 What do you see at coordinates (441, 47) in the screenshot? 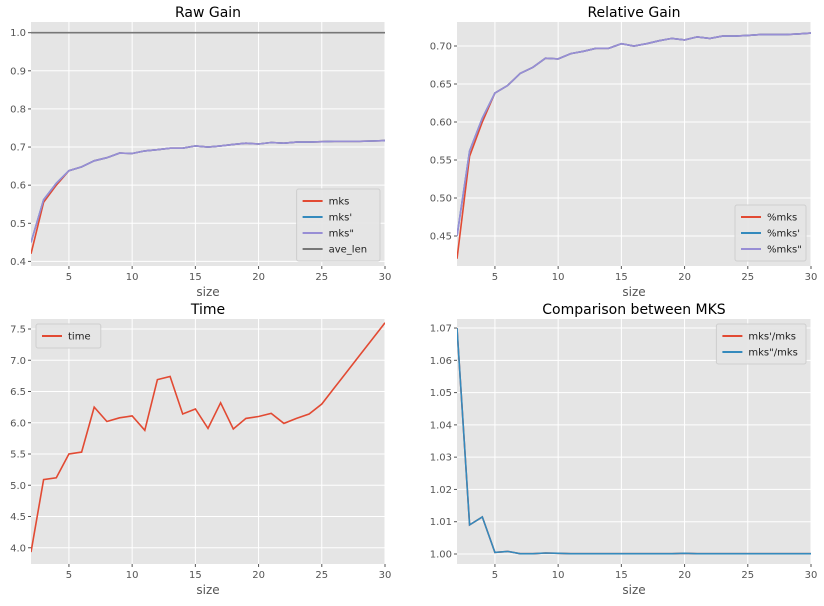
I see `y-tick-label: 0.70` at bounding box center [441, 47].